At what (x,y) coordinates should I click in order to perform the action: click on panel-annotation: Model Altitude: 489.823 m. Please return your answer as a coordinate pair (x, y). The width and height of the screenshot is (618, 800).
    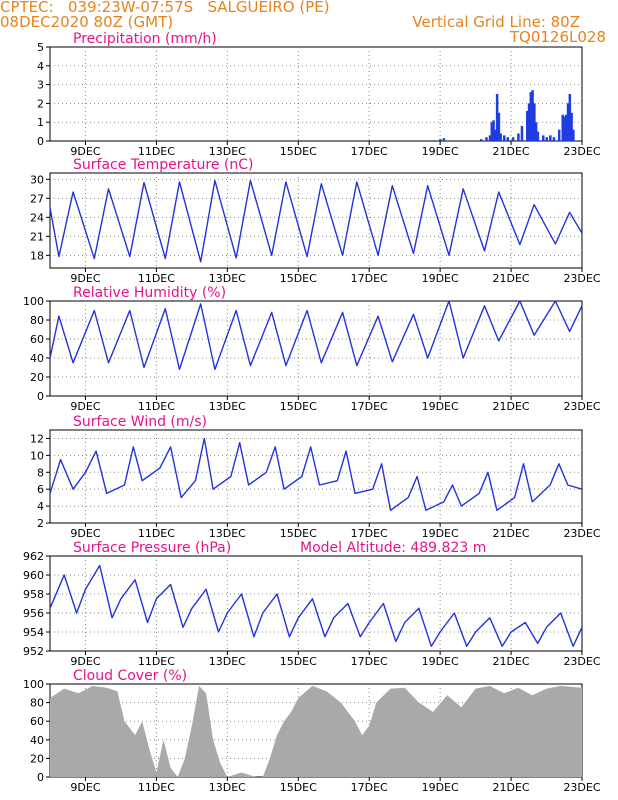
    Looking at the image, I should click on (393, 548).